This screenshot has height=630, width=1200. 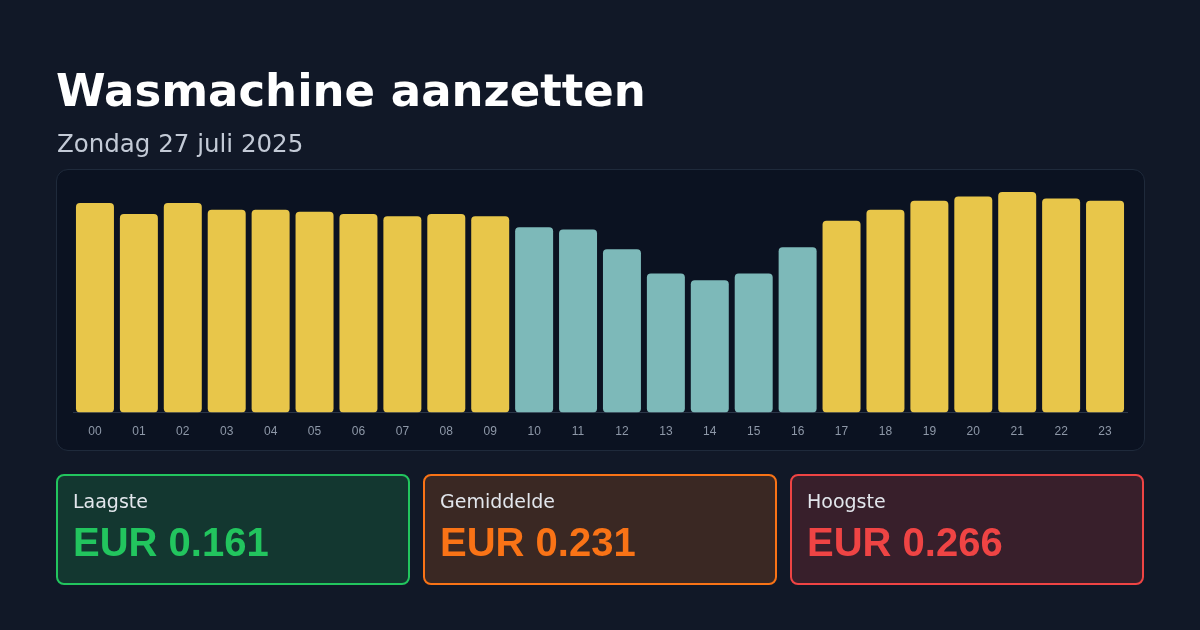 I want to click on x-tick-label: 12, so click(x=622, y=431).